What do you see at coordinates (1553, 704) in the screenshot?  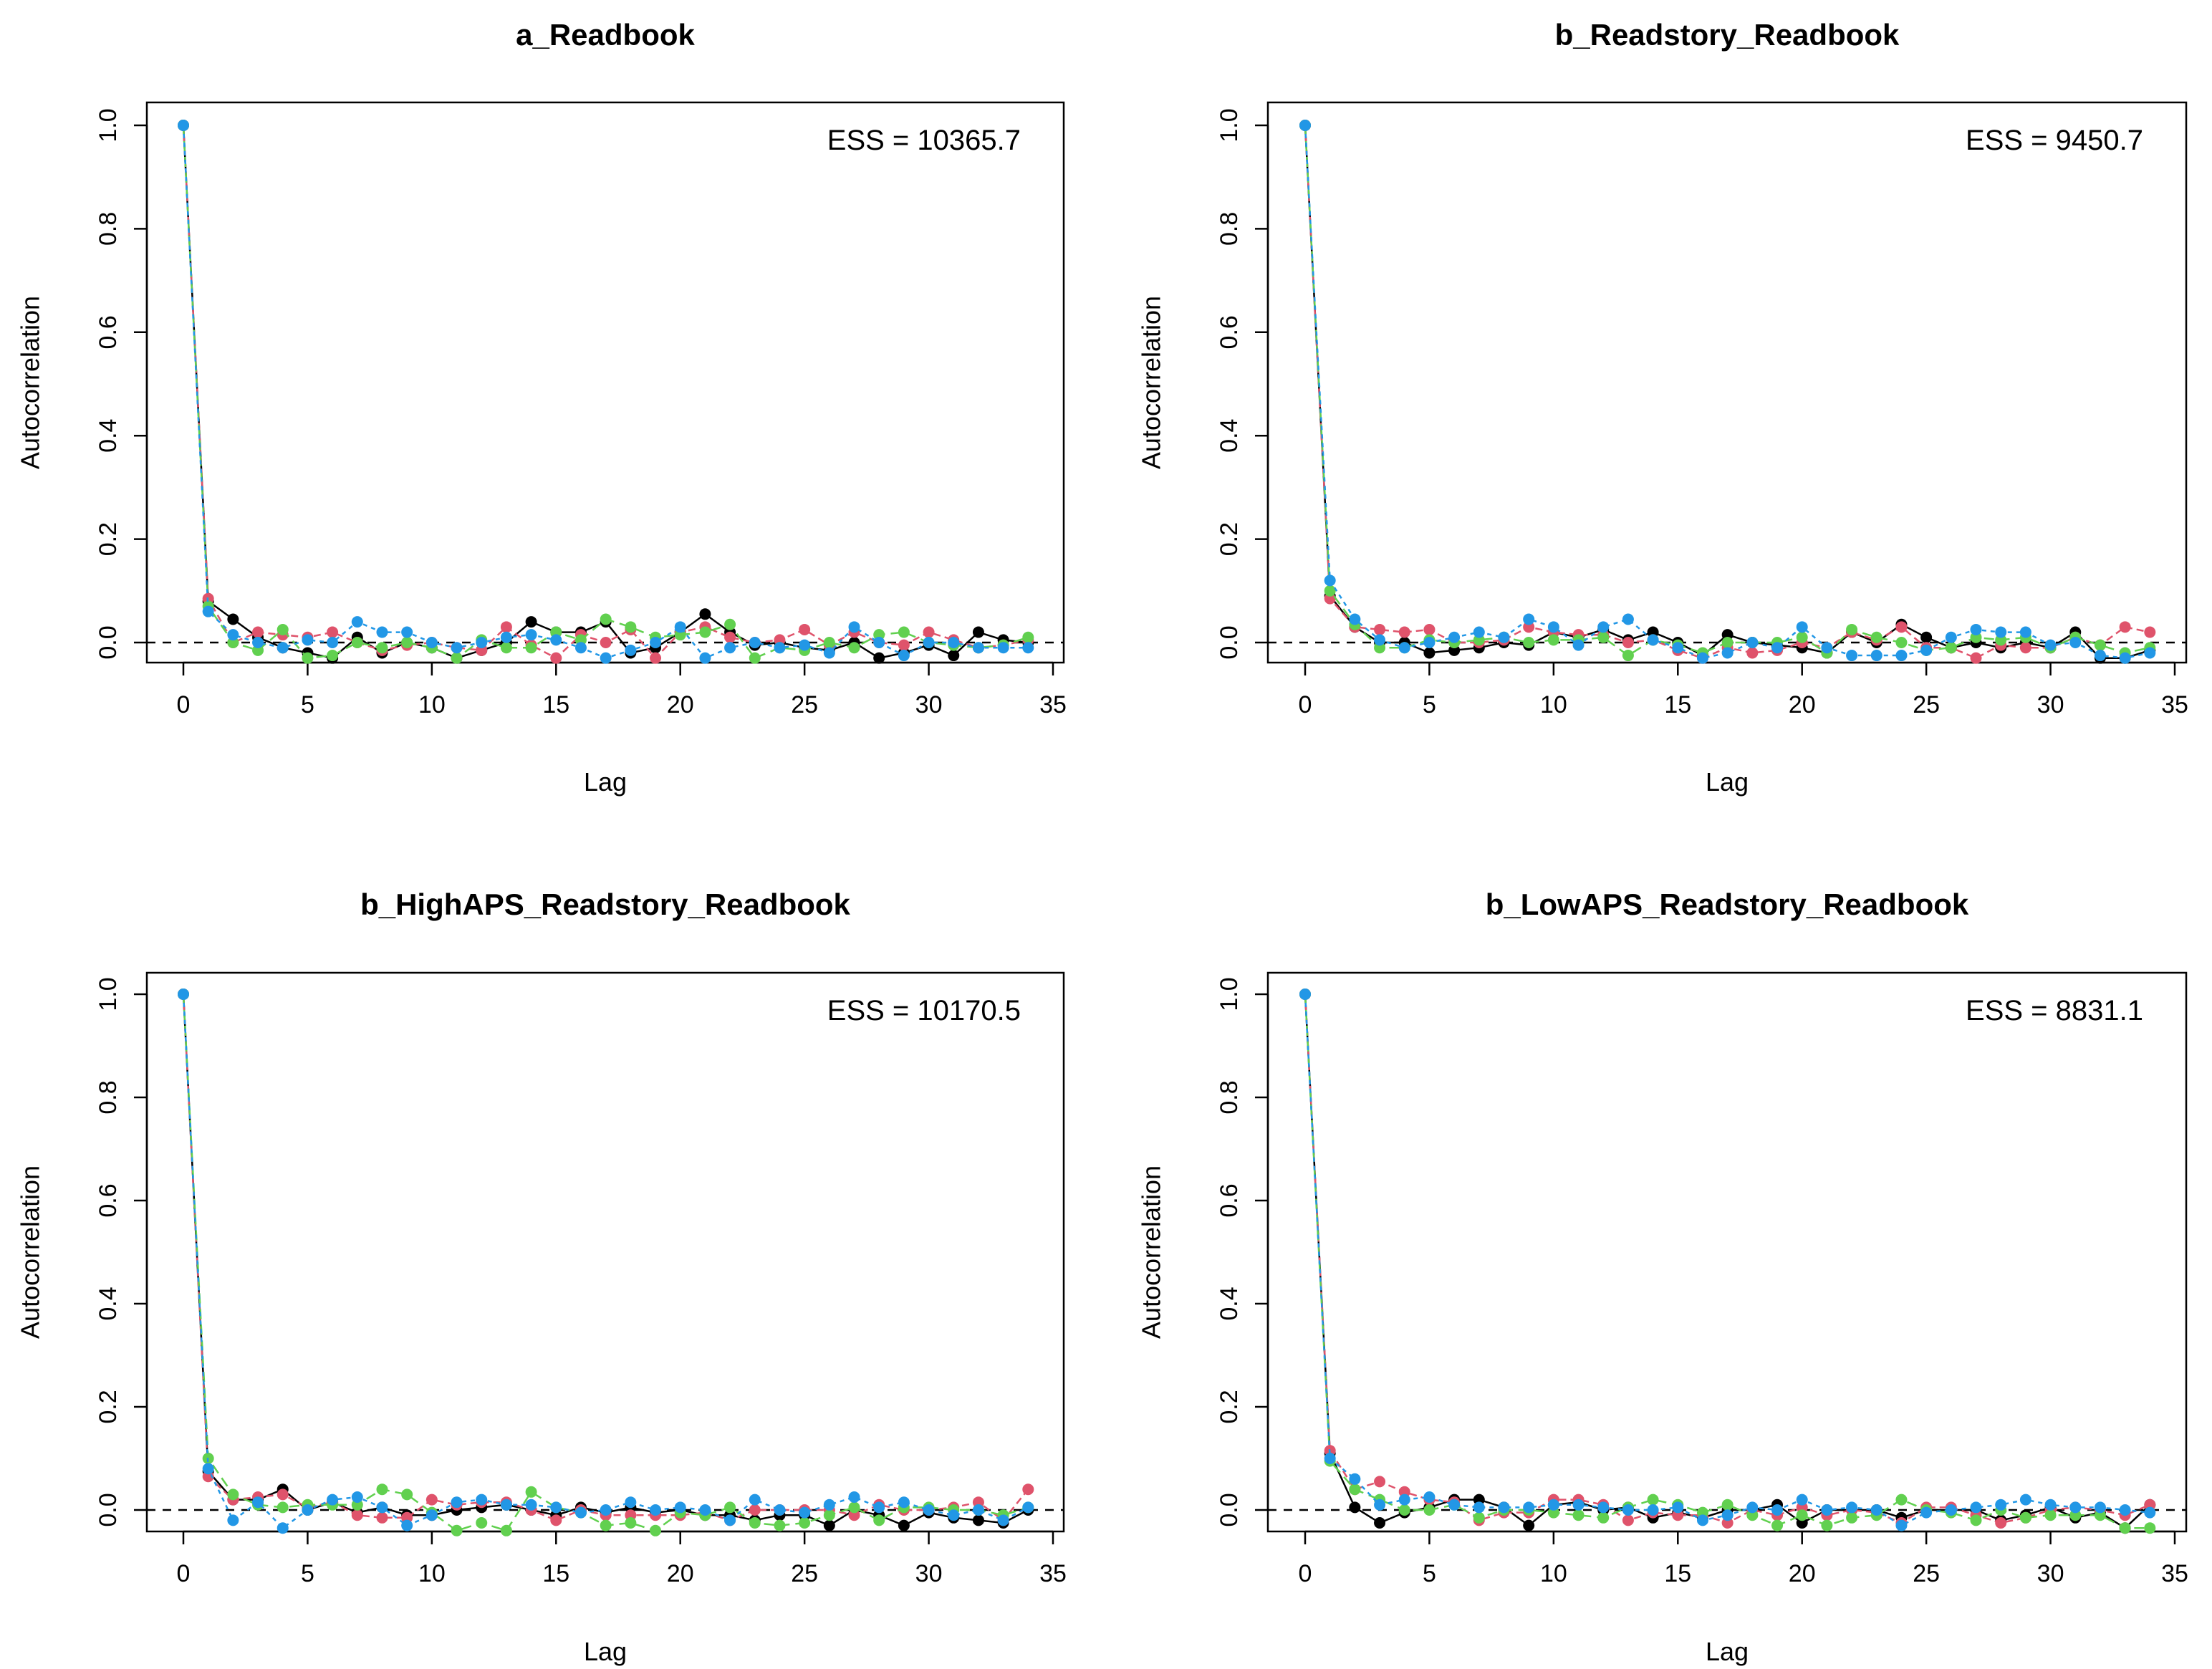 I see `x-tick-label: 10` at bounding box center [1553, 704].